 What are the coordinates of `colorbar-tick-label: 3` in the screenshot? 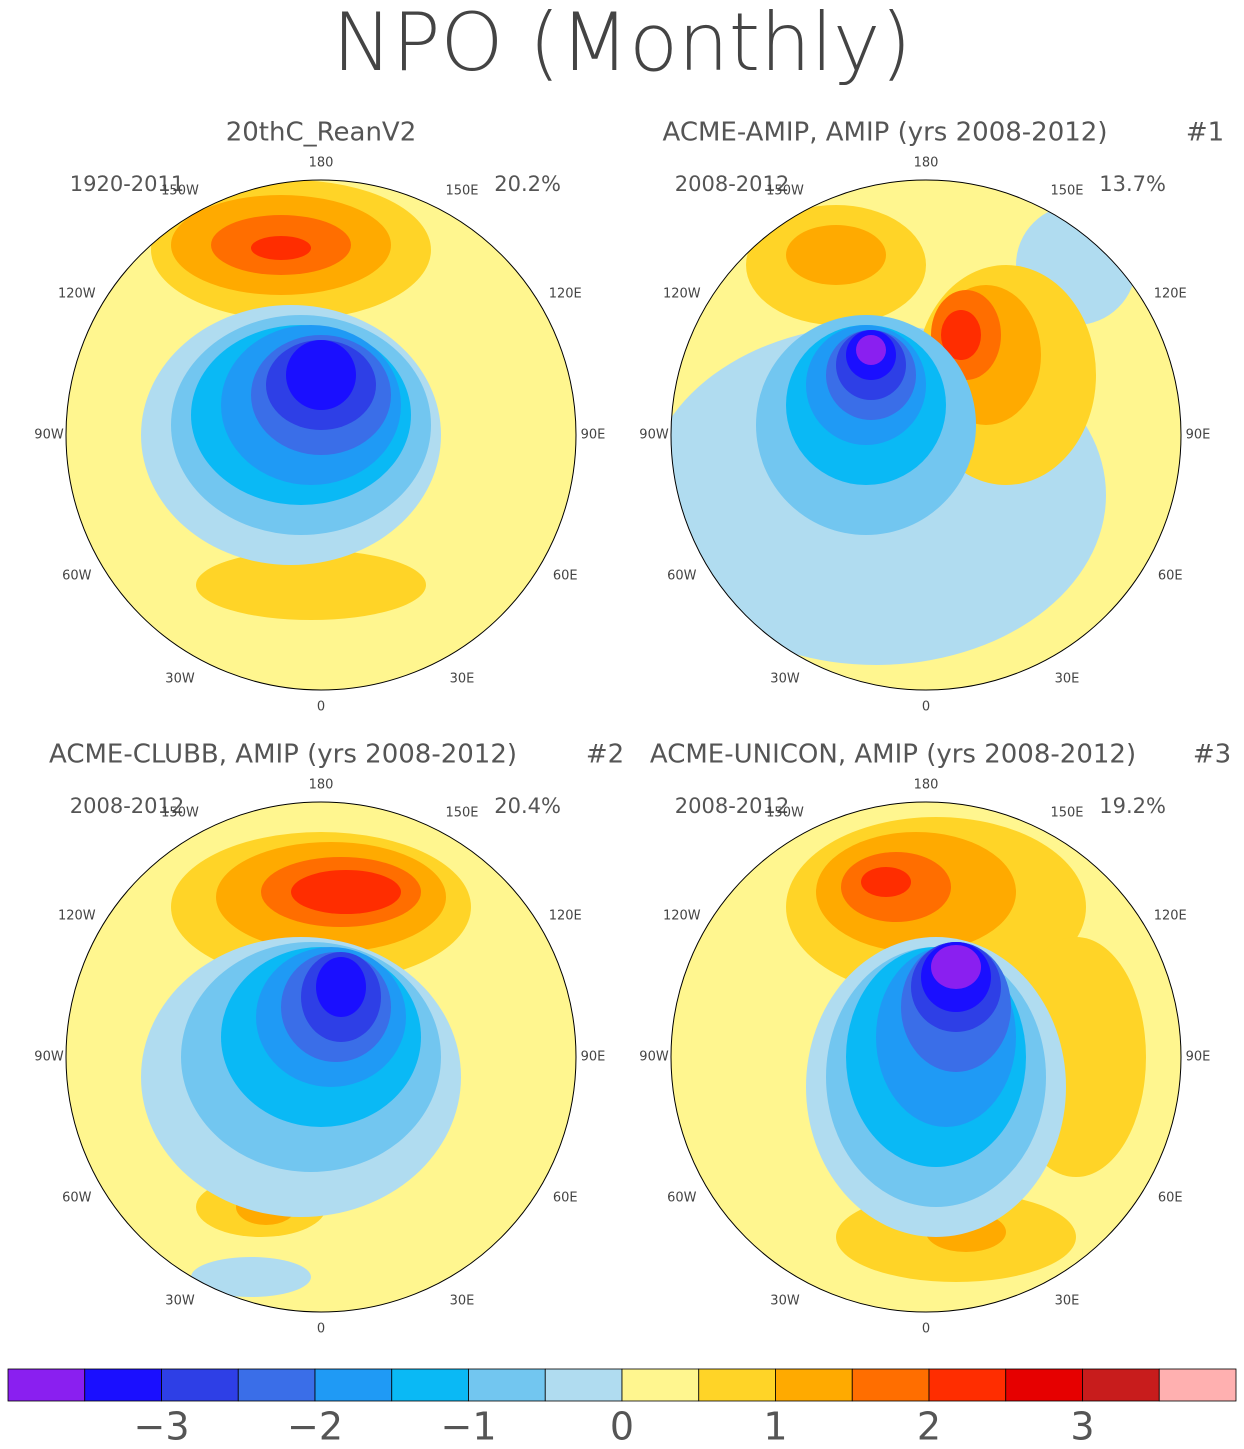 It's located at (1082, 1427).